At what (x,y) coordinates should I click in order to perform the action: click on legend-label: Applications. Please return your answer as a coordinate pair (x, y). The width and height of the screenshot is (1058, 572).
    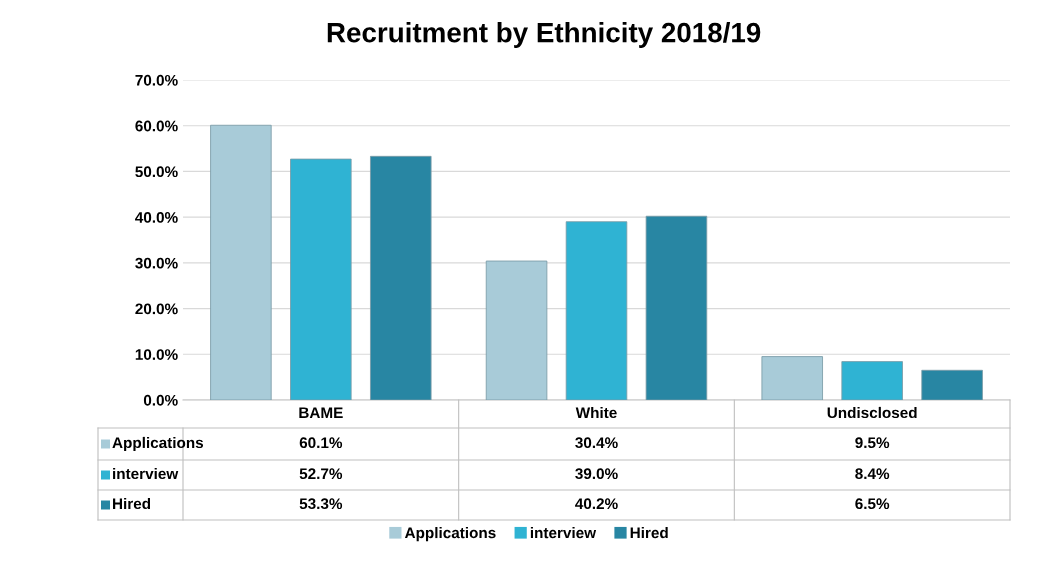
    Looking at the image, I should click on (158, 444).